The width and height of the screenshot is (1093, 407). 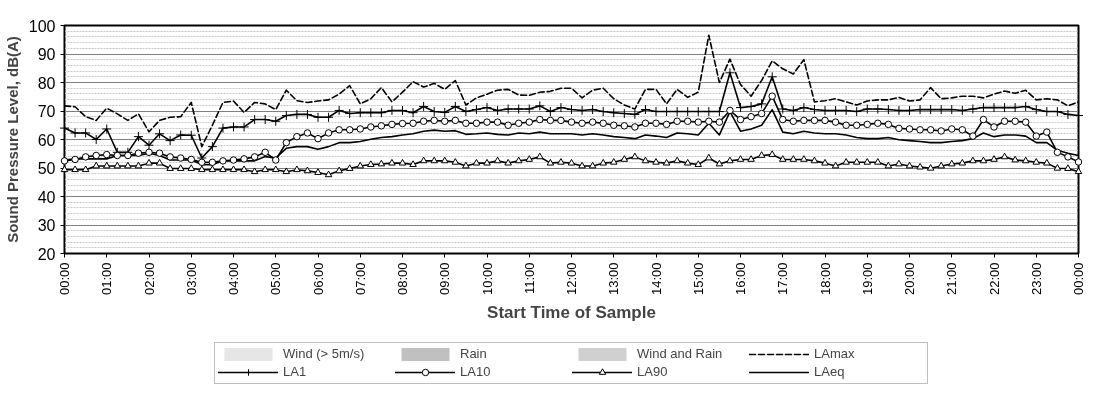 What do you see at coordinates (952, 279) in the screenshot?
I see `x-tick-label: 21:00` at bounding box center [952, 279].